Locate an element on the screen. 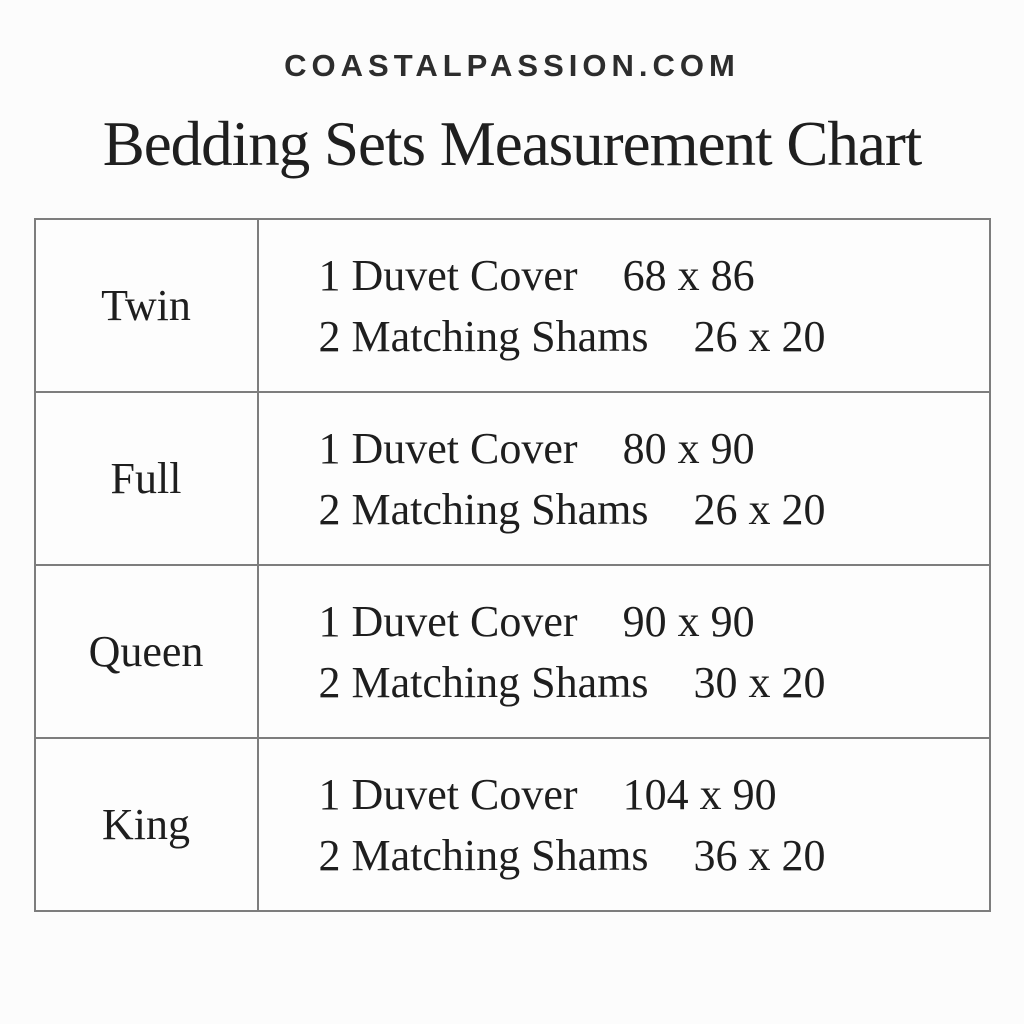 This screenshot has width=1024, height=1024. bed-size-cell: Full is located at coordinates (147, 479).